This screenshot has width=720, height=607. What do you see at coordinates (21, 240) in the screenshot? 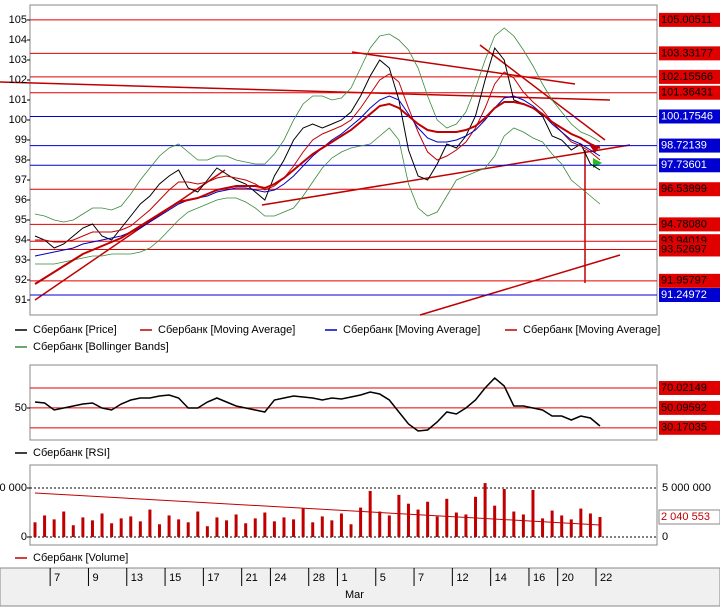
I see `y-tick-label: 94` at bounding box center [21, 240].